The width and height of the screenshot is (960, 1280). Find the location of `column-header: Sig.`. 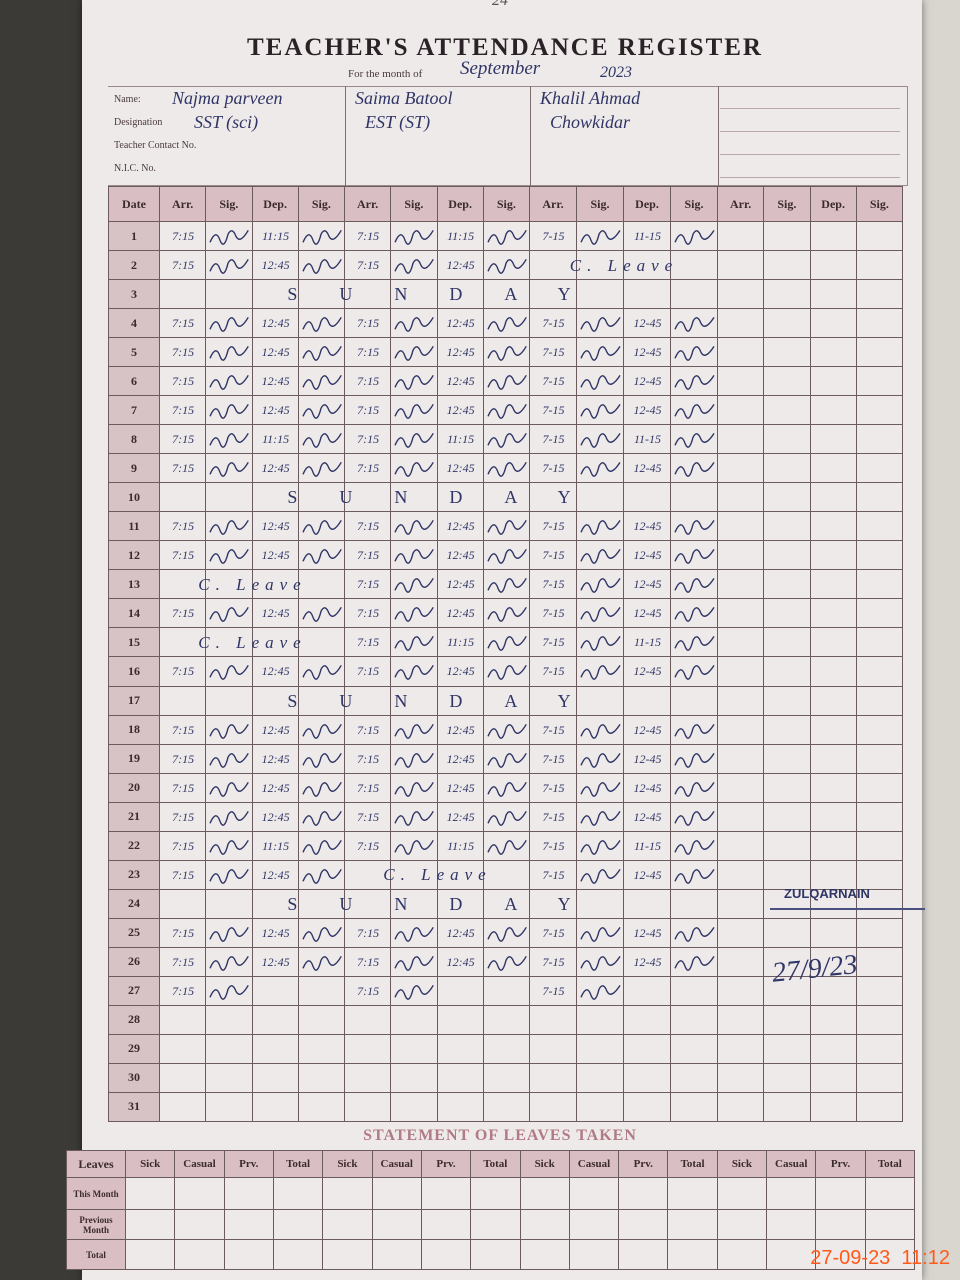

column-header: Sig. is located at coordinates (787, 204).